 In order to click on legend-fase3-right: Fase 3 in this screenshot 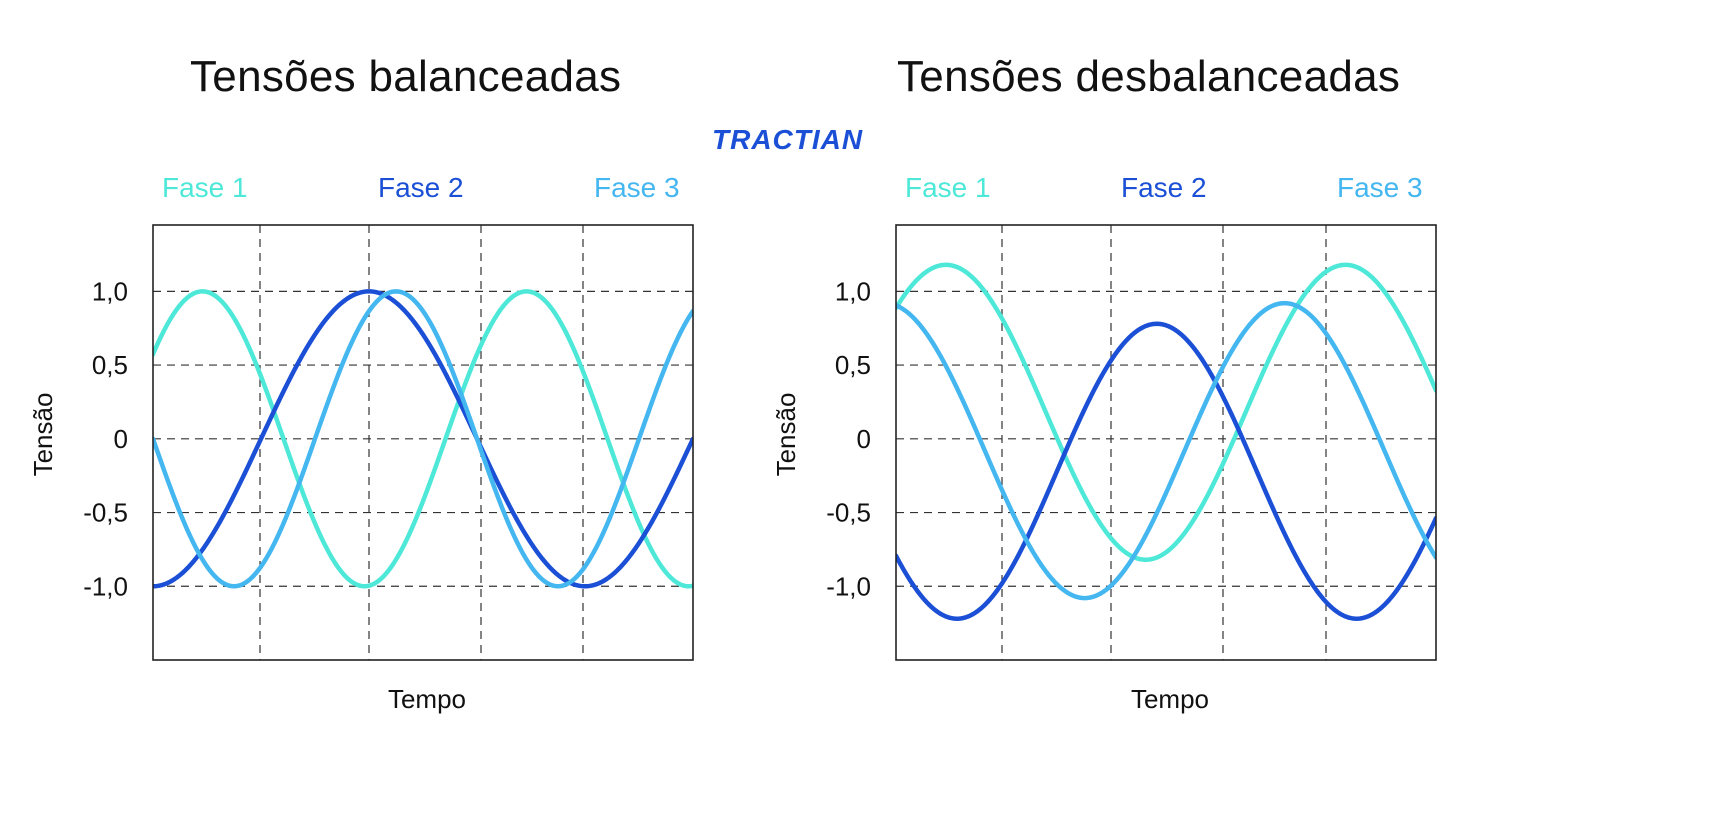, I will do `click(1380, 187)`.